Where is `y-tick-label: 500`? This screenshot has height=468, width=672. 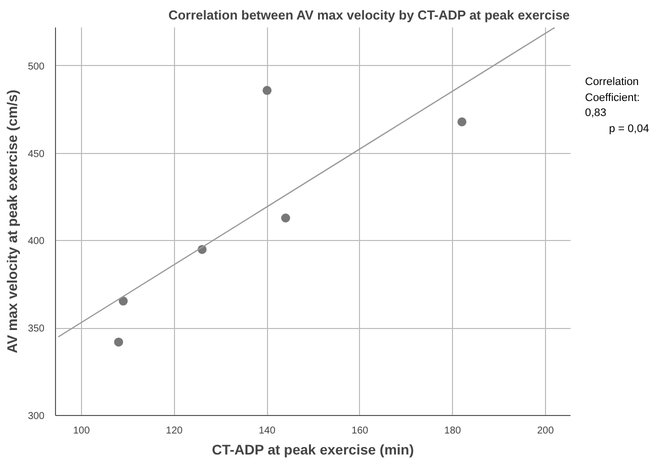
y-tick-label: 500 is located at coordinates (36, 66).